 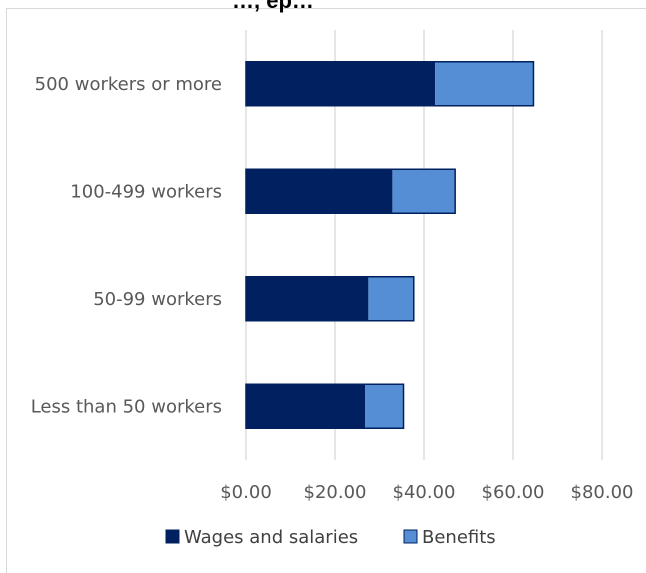 What do you see at coordinates (128, 84) in the screenshot?
I see `category-label: 500 workers or more` at bounding box center [128, 84].